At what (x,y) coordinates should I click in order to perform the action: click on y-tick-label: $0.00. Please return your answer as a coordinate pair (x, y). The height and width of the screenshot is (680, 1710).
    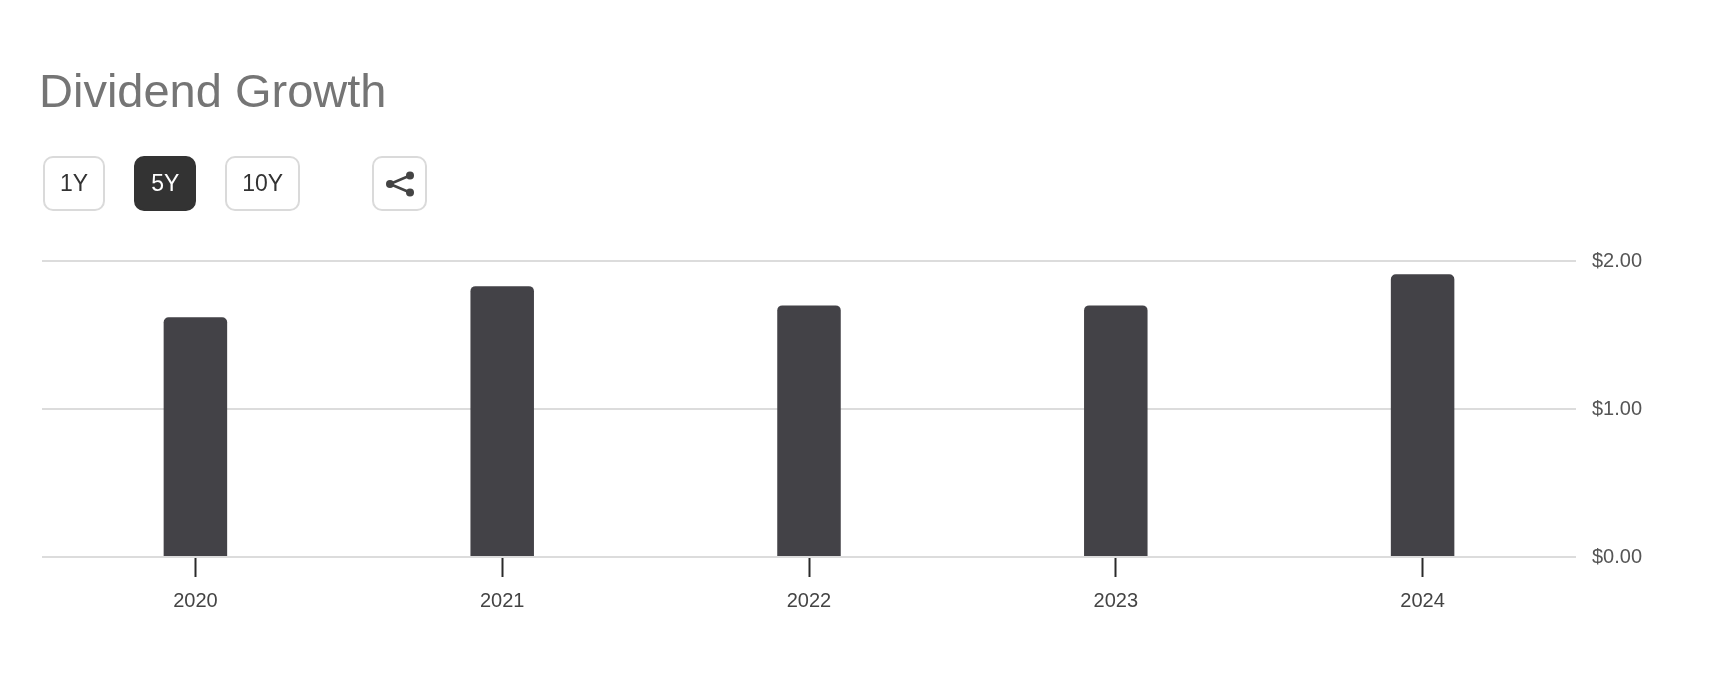
    Looking at the image, I should click on (1617, 555).